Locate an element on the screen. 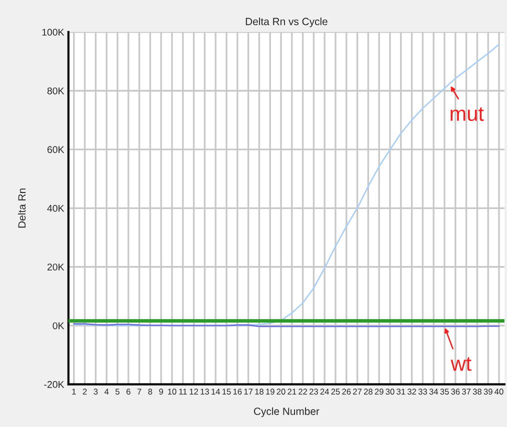 The height and width of the screenshot is (427, 507). x-tick-label: 11 is located at coordinates (183, 391).